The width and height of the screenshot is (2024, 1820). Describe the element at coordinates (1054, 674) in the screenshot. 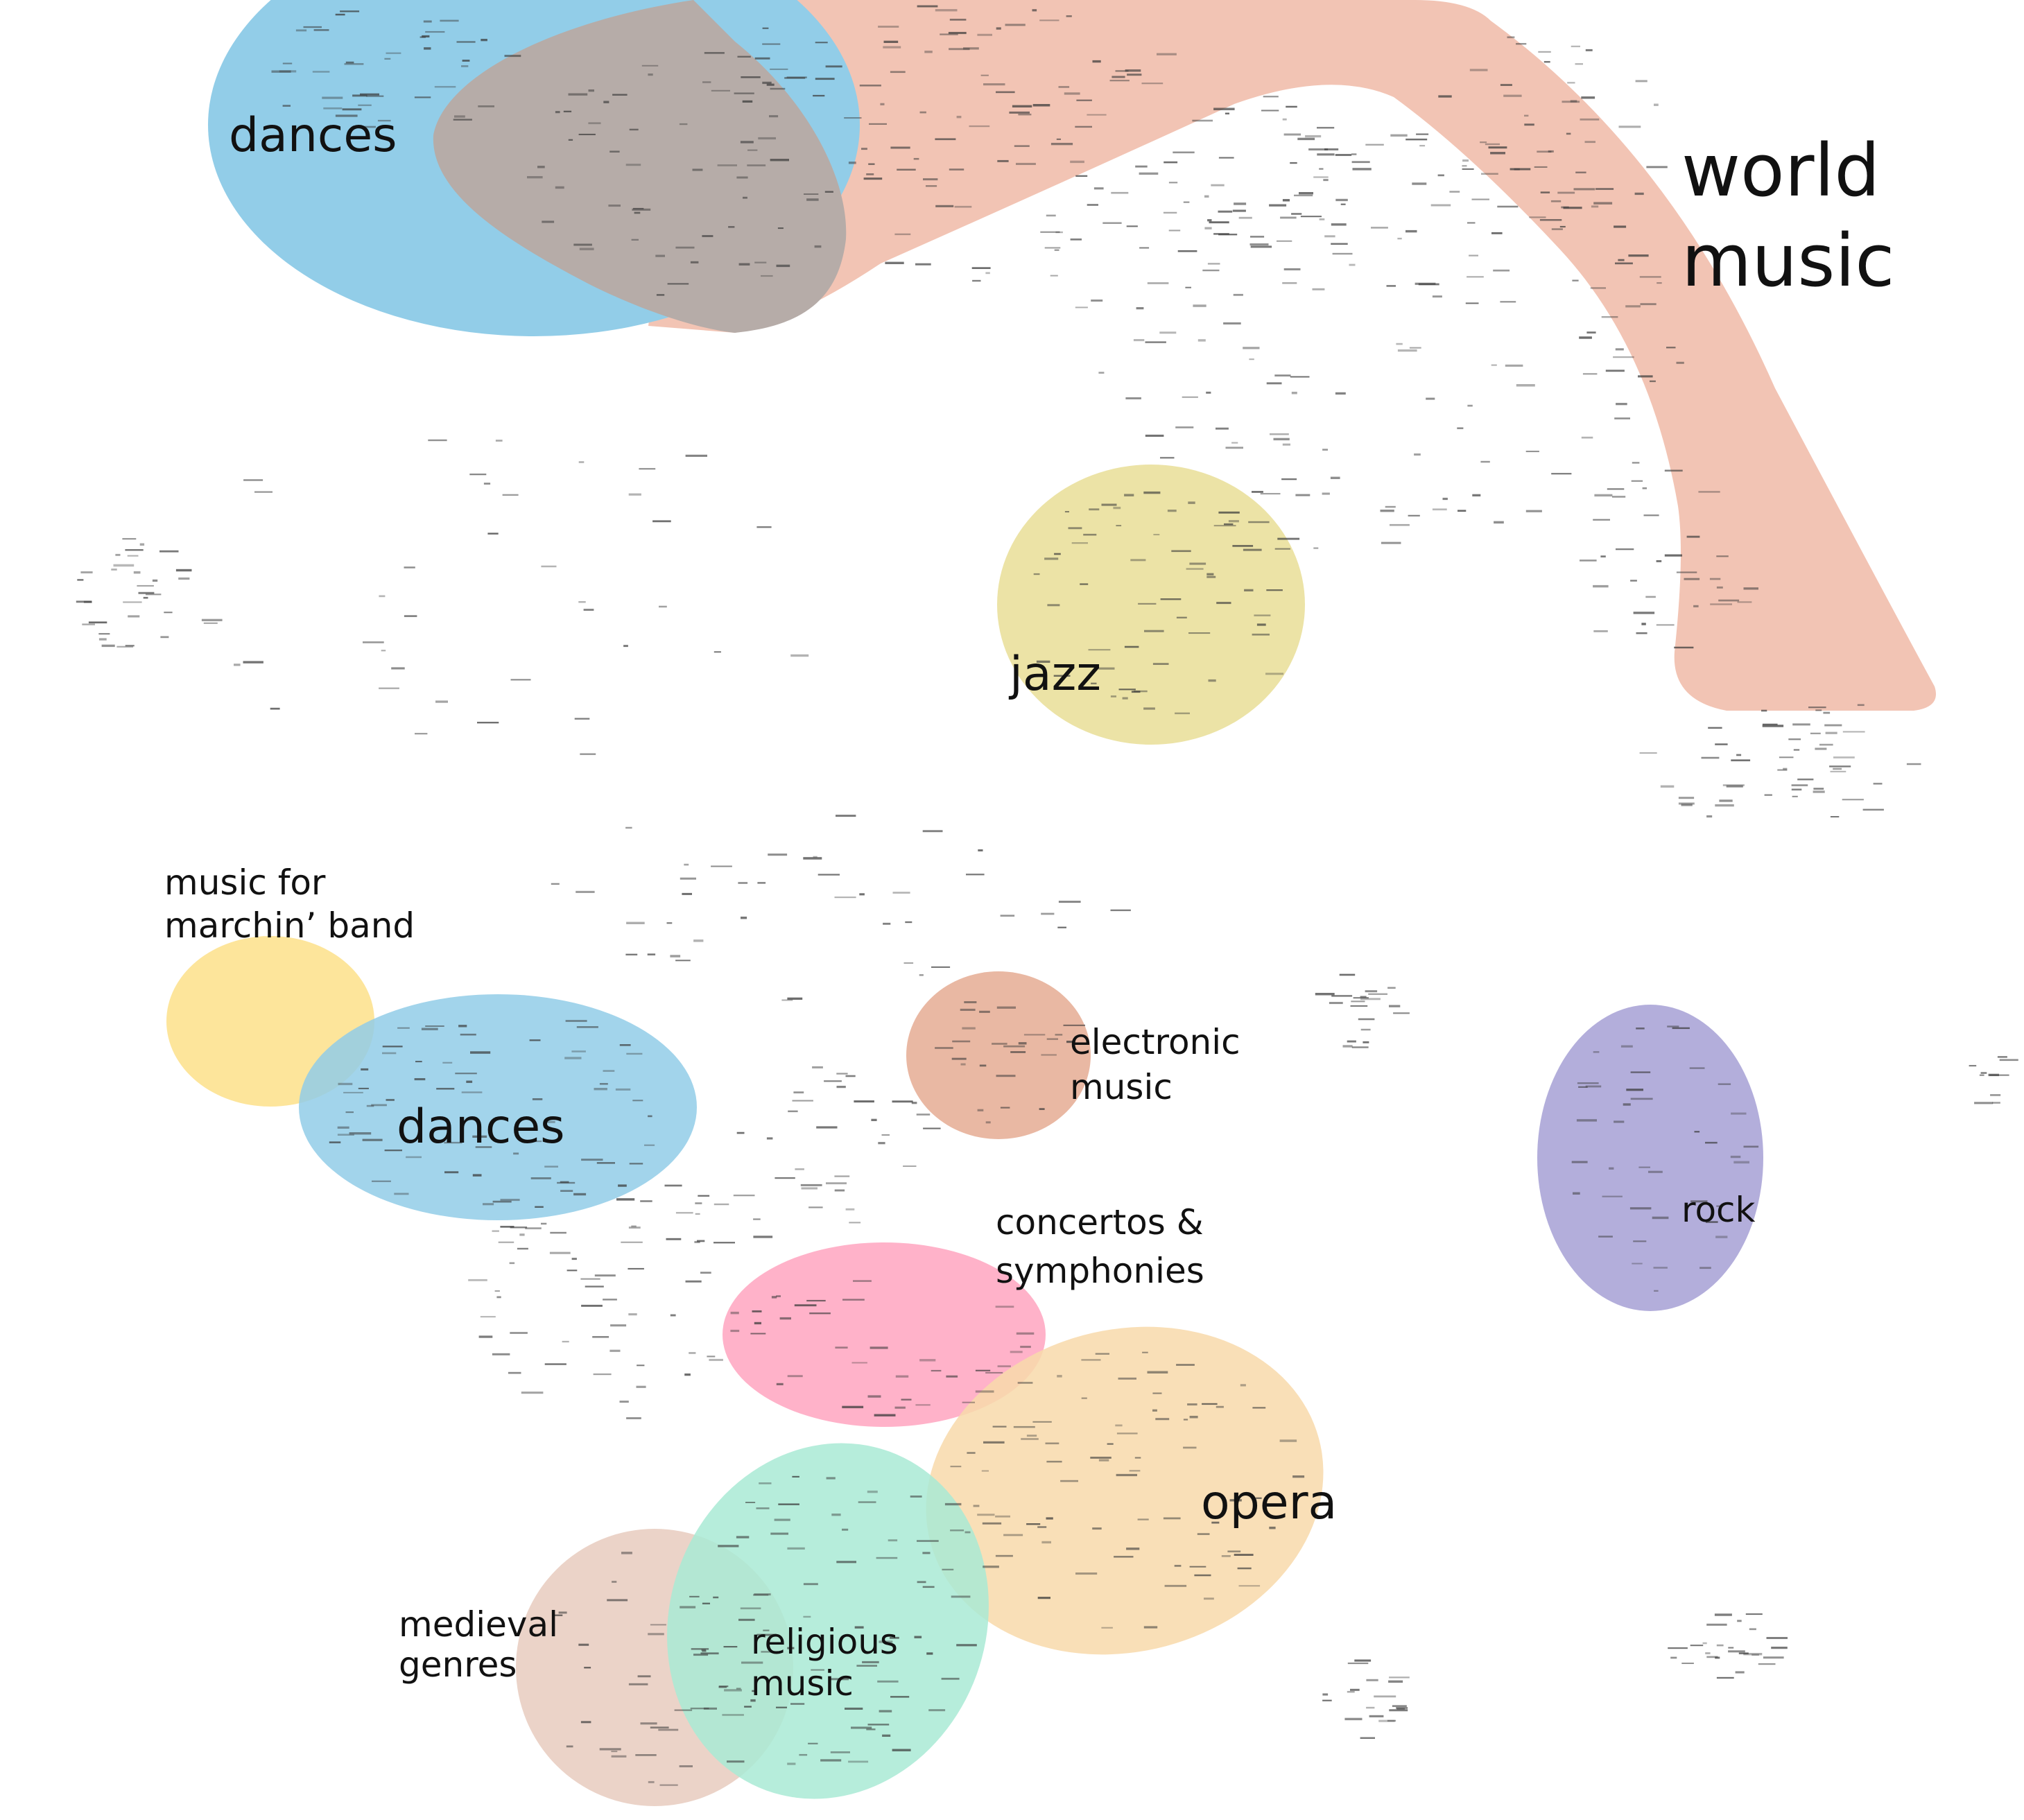

I see `label-jazz: jazz` at that location.